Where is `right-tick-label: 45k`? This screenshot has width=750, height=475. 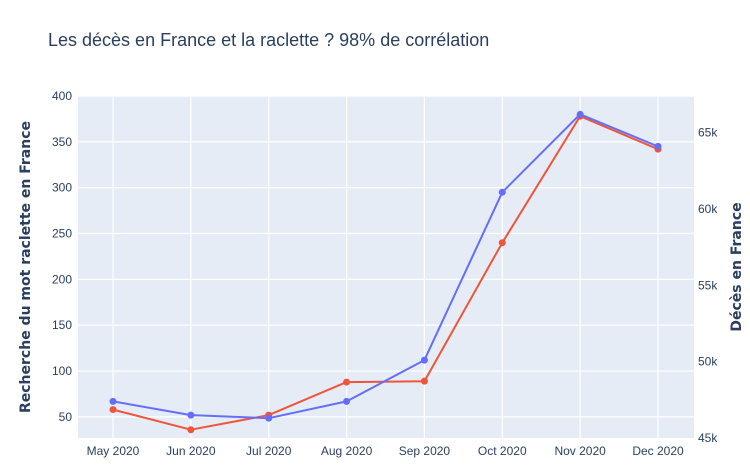
right-tick-label: 45k is located at coordinates (708, 438).